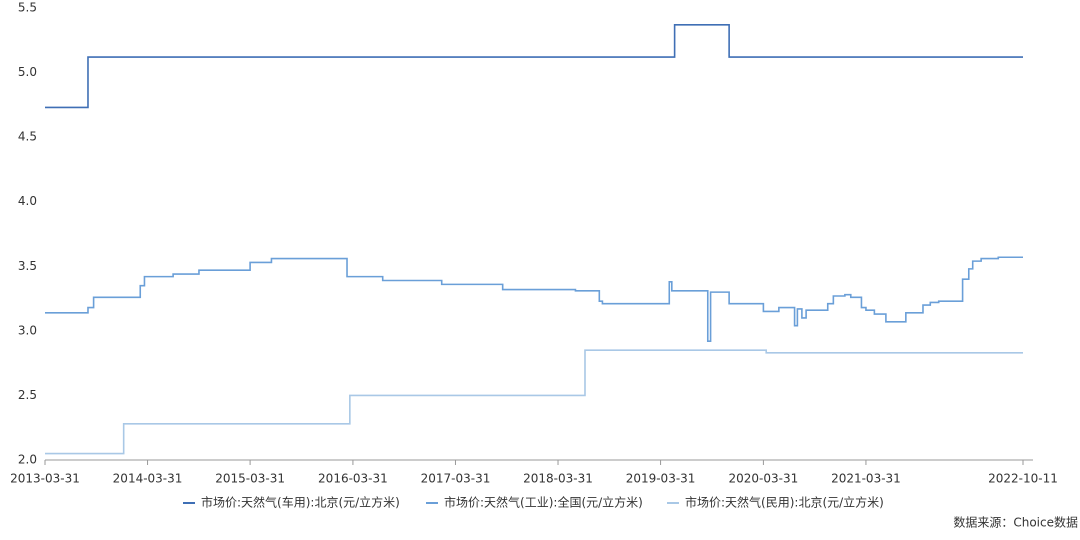 Image resolution: width=1080 pixels, height=540 pixels. Describe the element at coordinates (250, 479) in the screenshot. I see `x-tick-label: 2015-03-31` at that location.